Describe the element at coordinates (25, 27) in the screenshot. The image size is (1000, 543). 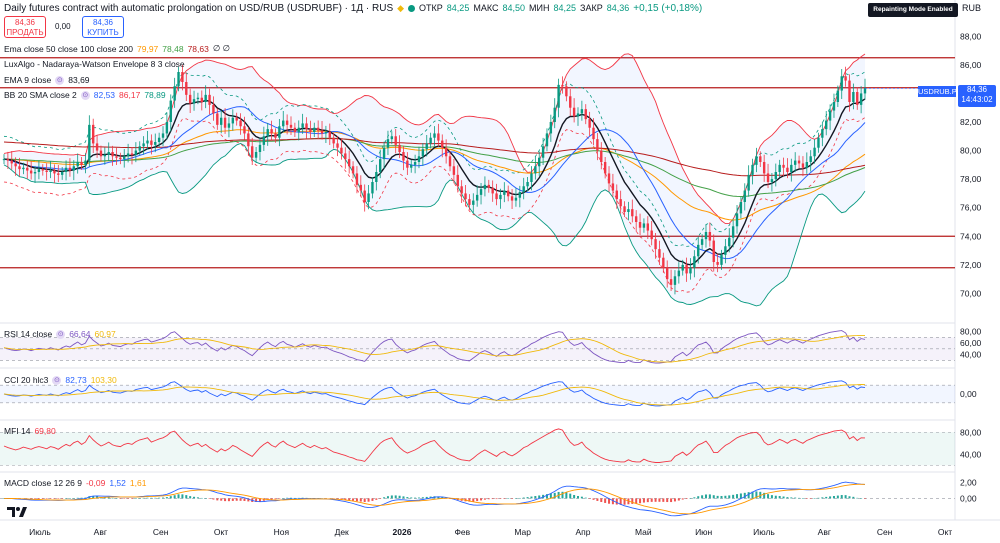
I see `sell-button: 84,36 ПРОДАТЬ` at that location.